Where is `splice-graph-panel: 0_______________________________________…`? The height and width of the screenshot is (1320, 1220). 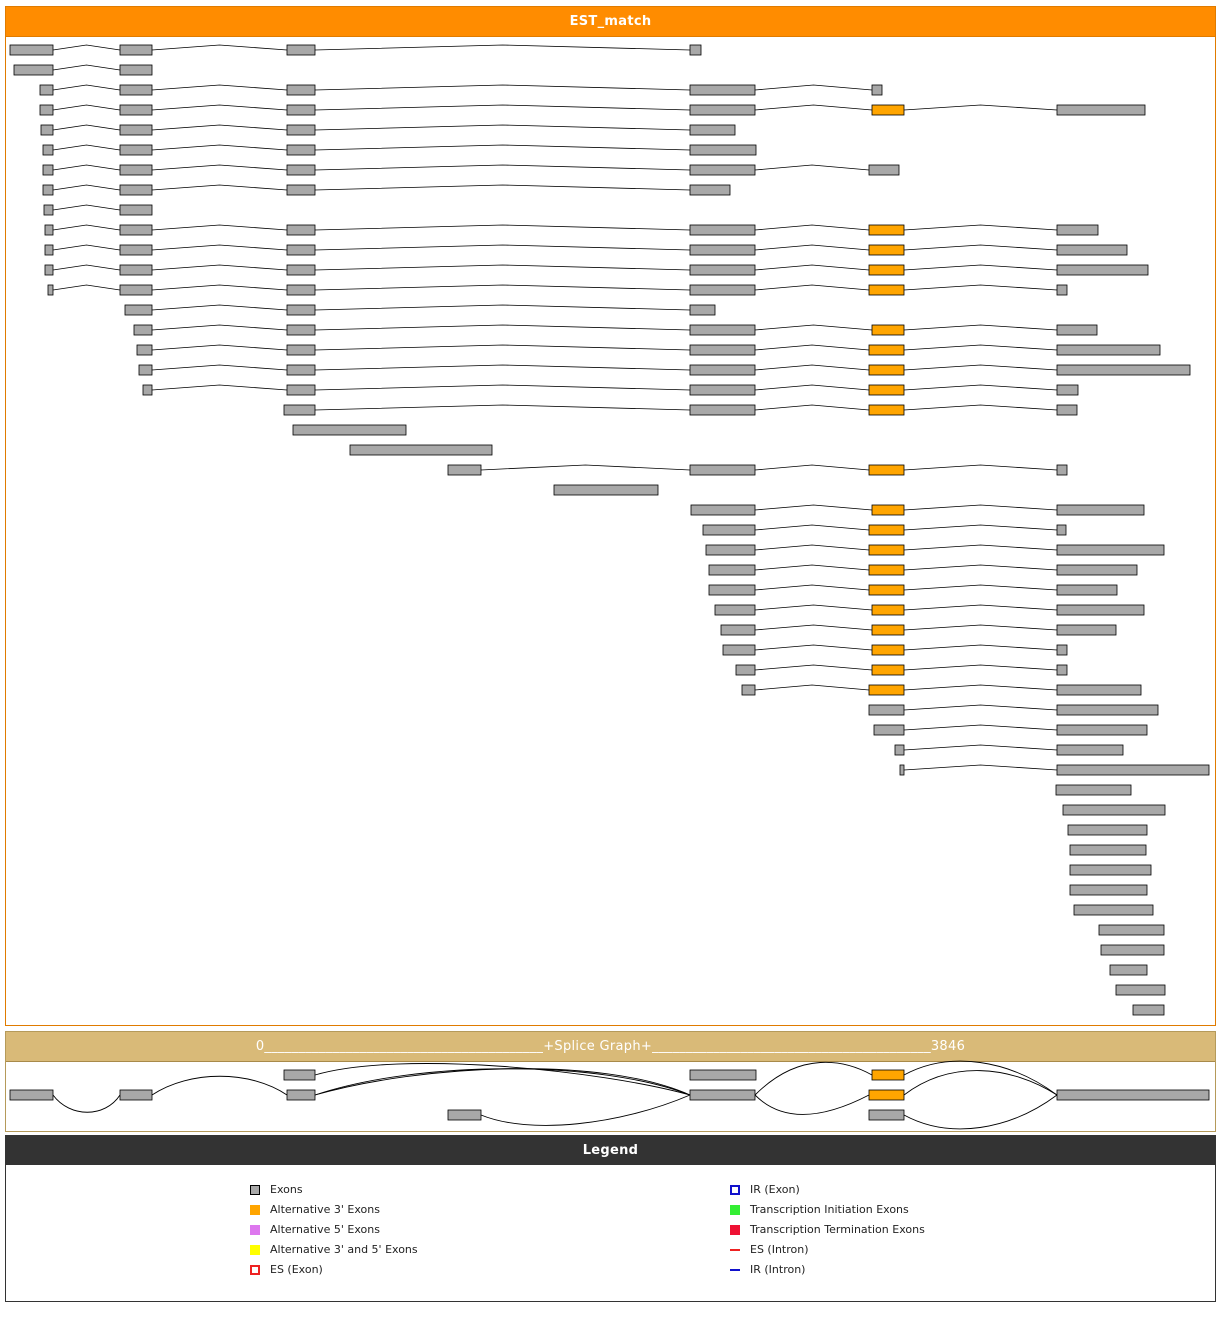 splice-graph-panel: 0_______________________________________… is located at coordinates (610, 1081).